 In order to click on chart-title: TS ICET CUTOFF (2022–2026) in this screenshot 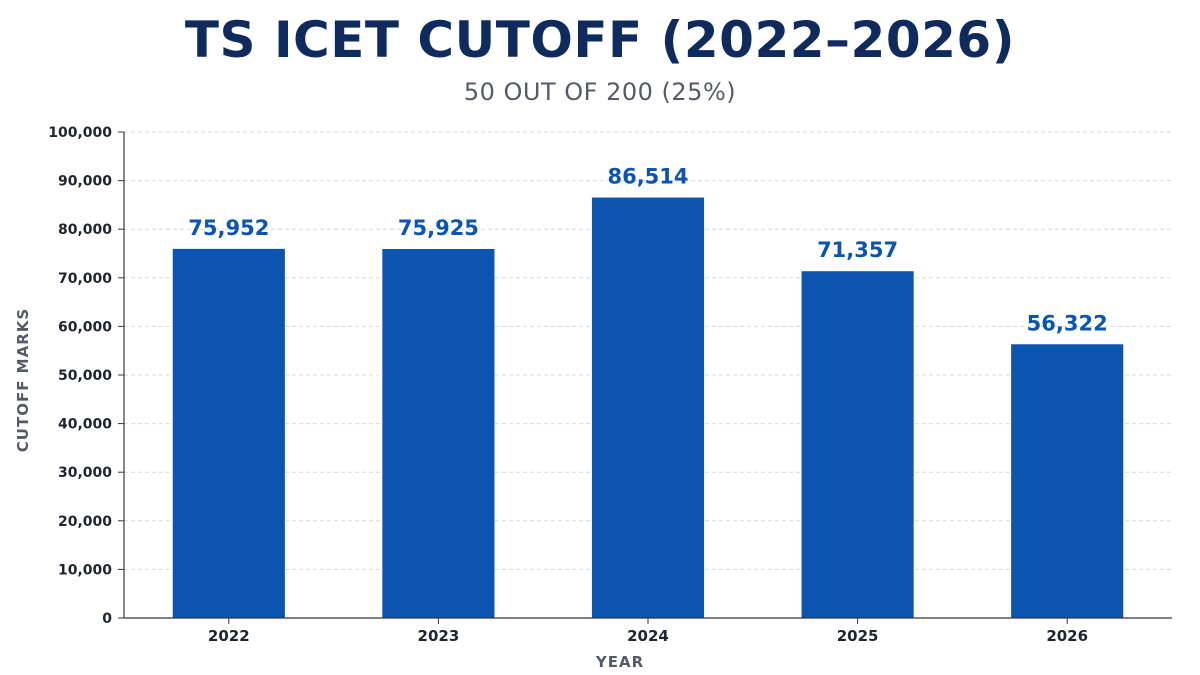, I will do `click(600, 40)`.